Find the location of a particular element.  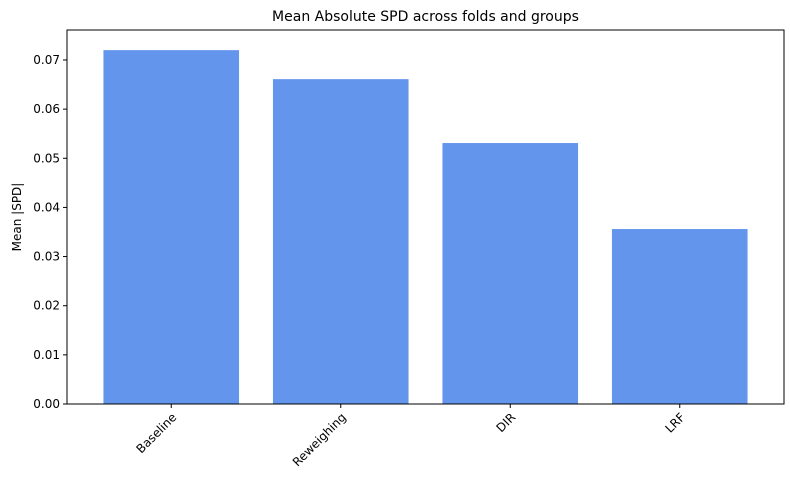

y-tick-label: 0.01 is located at coordinates (46, 355).